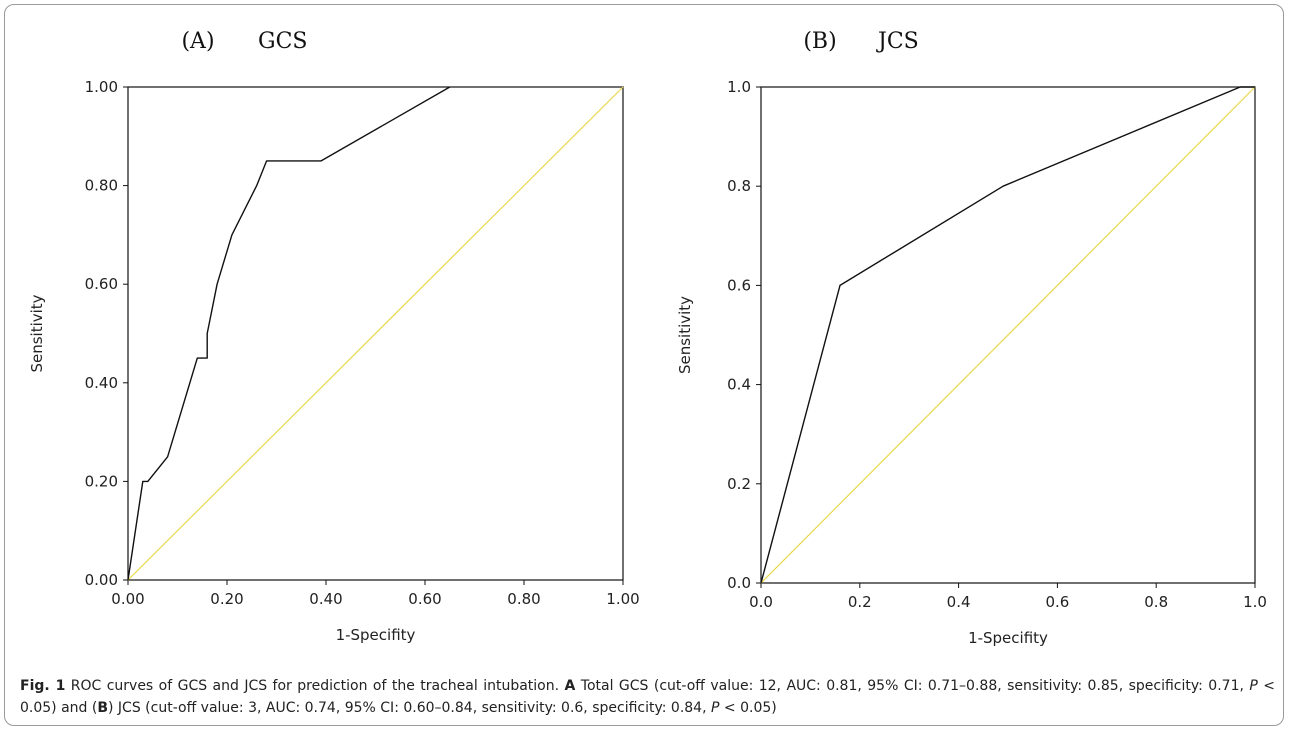 This screenshot has height=732, width=1290. What do you see at coordinates (197, 41) in the screenshot?
I see `panel-a-label: (A)` at bounding box center [197, 41].